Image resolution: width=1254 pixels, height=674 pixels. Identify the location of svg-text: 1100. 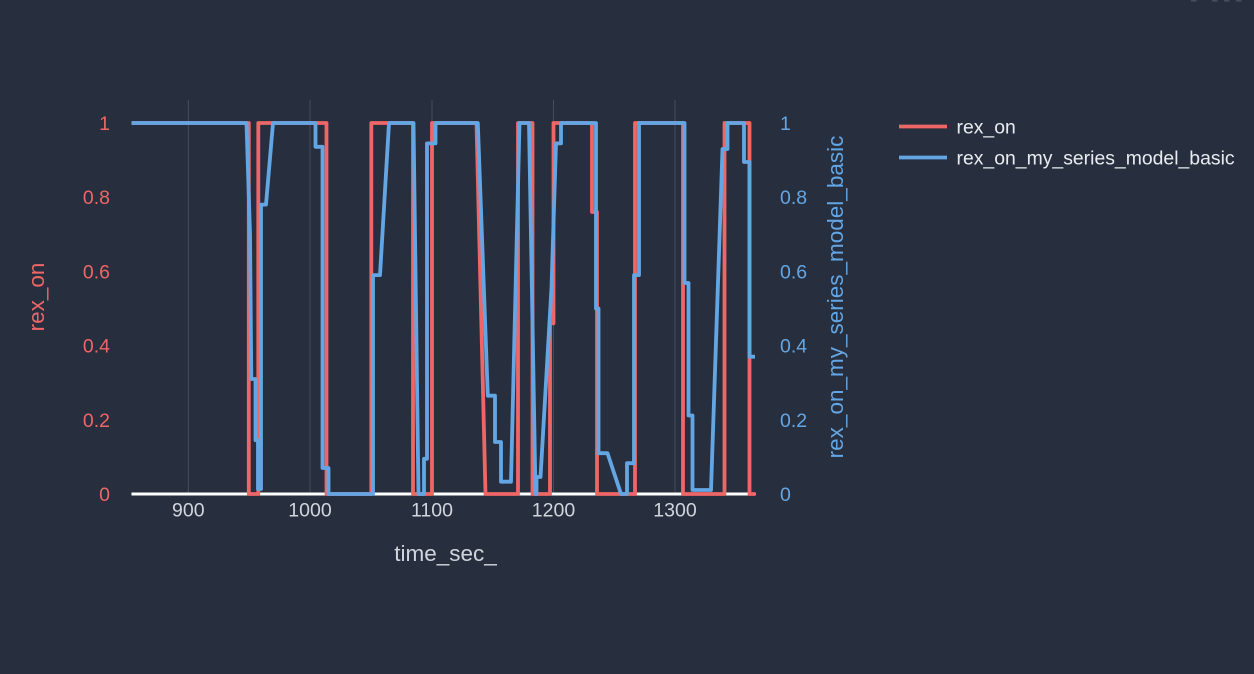
(432, 511).